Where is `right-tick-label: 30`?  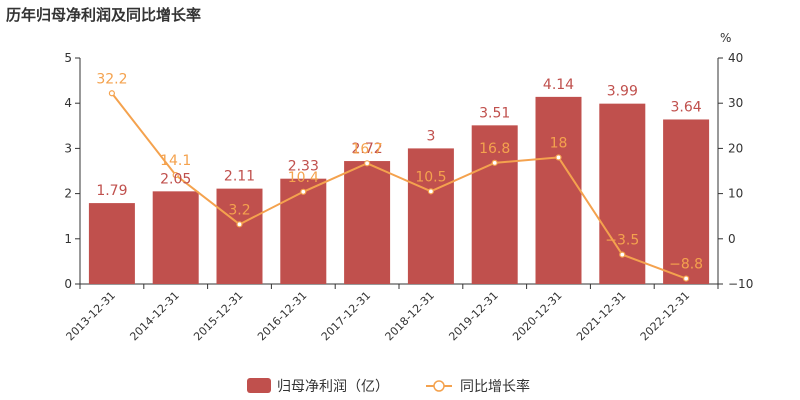
right-tick-label: 30 is located at coordinates (735, 103).